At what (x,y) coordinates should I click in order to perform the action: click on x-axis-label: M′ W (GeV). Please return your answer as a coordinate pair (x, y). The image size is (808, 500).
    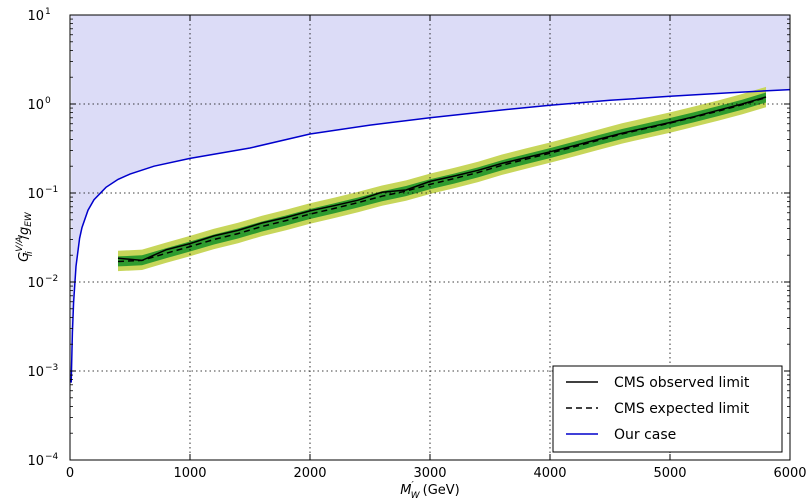
    Looking at the image, I should click on (430, 490).